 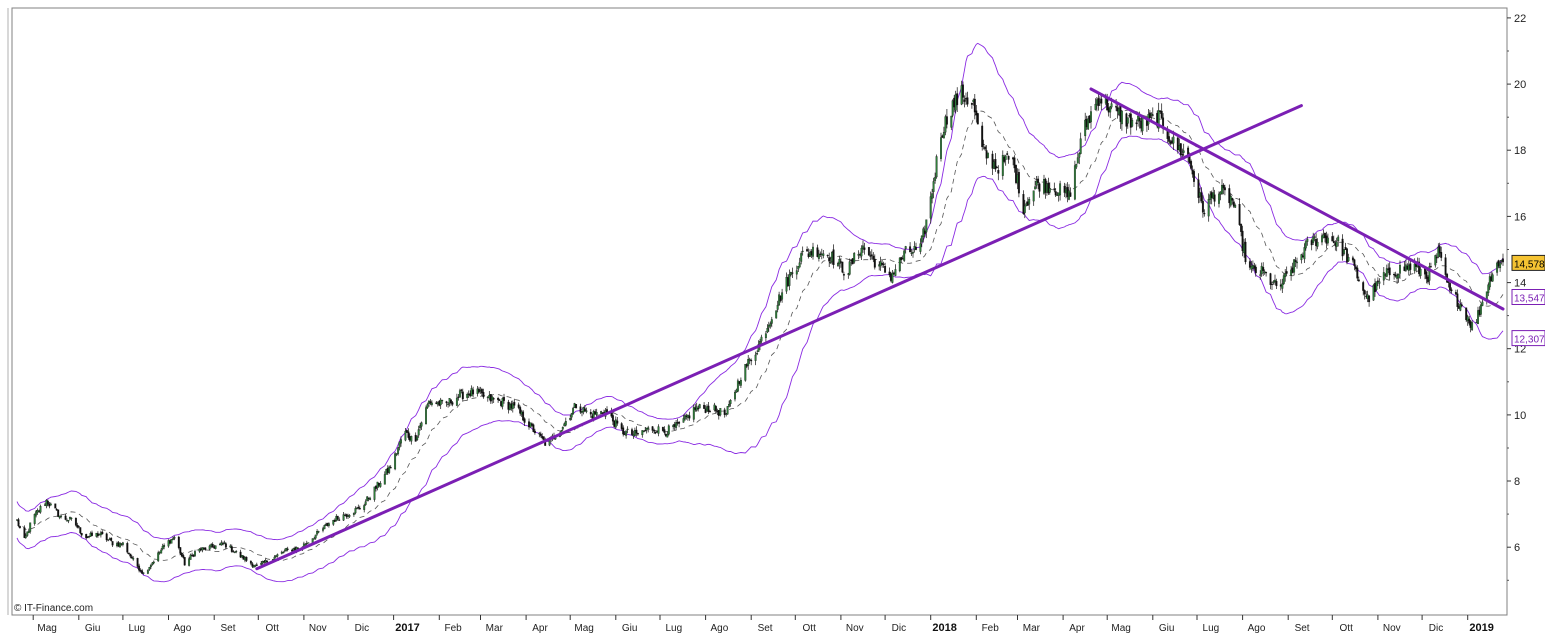 I want to click on x-tick-label: Dic, so click(x=1436, y=628).